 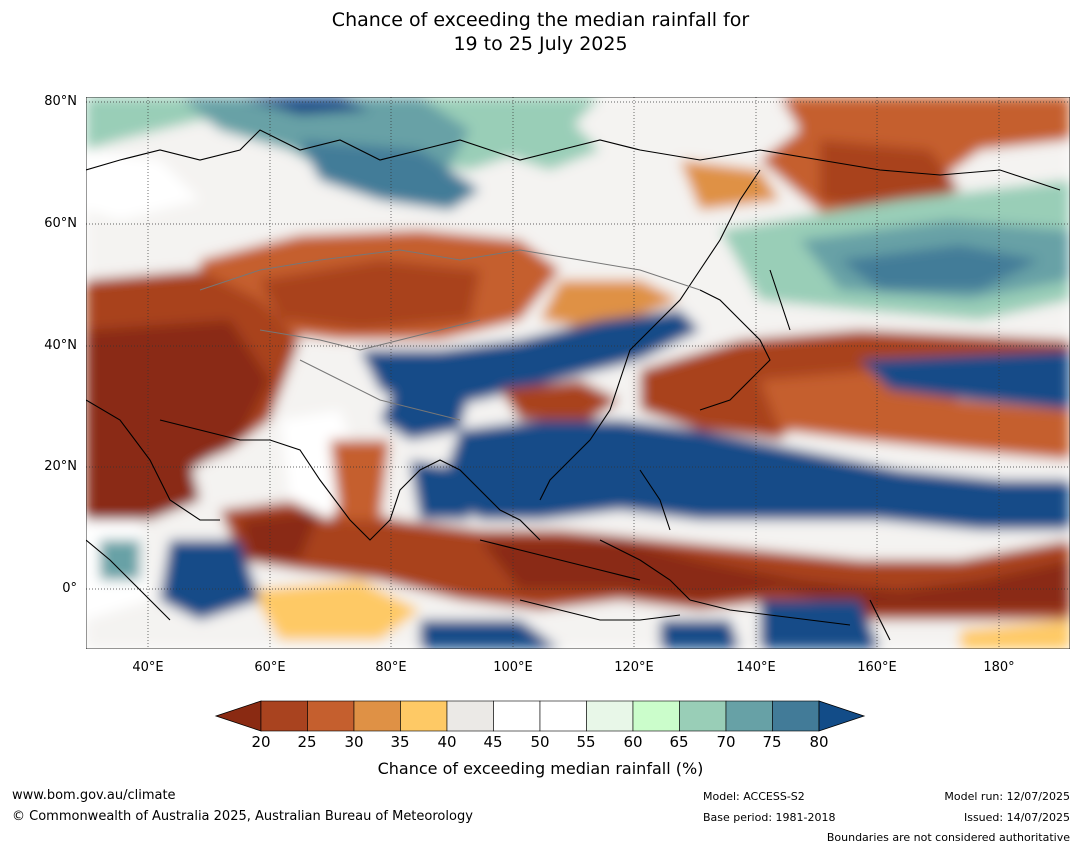 I want to click on lat-label-80n: 80°N, so click(x=60, y=101).